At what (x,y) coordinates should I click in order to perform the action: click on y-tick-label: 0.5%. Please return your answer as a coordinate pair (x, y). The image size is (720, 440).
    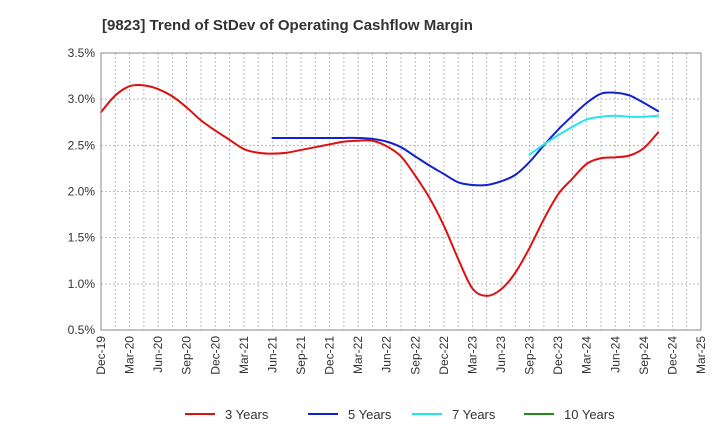
    Looking at the image, I should click on (82, 330).